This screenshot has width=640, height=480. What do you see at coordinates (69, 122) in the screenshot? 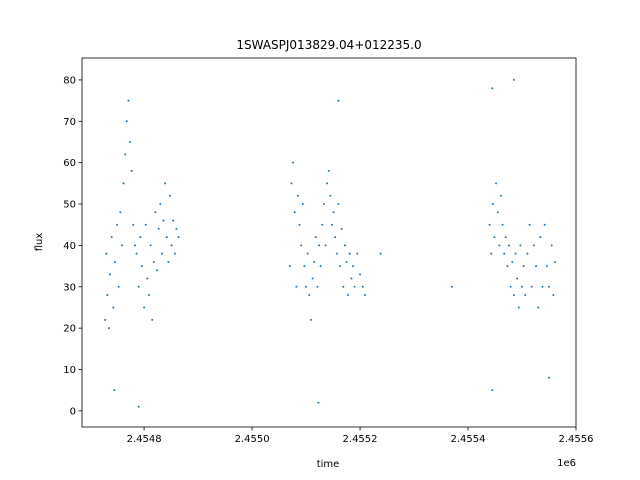
I see `y-tick-label: 70` at bounding box center [69, 122].